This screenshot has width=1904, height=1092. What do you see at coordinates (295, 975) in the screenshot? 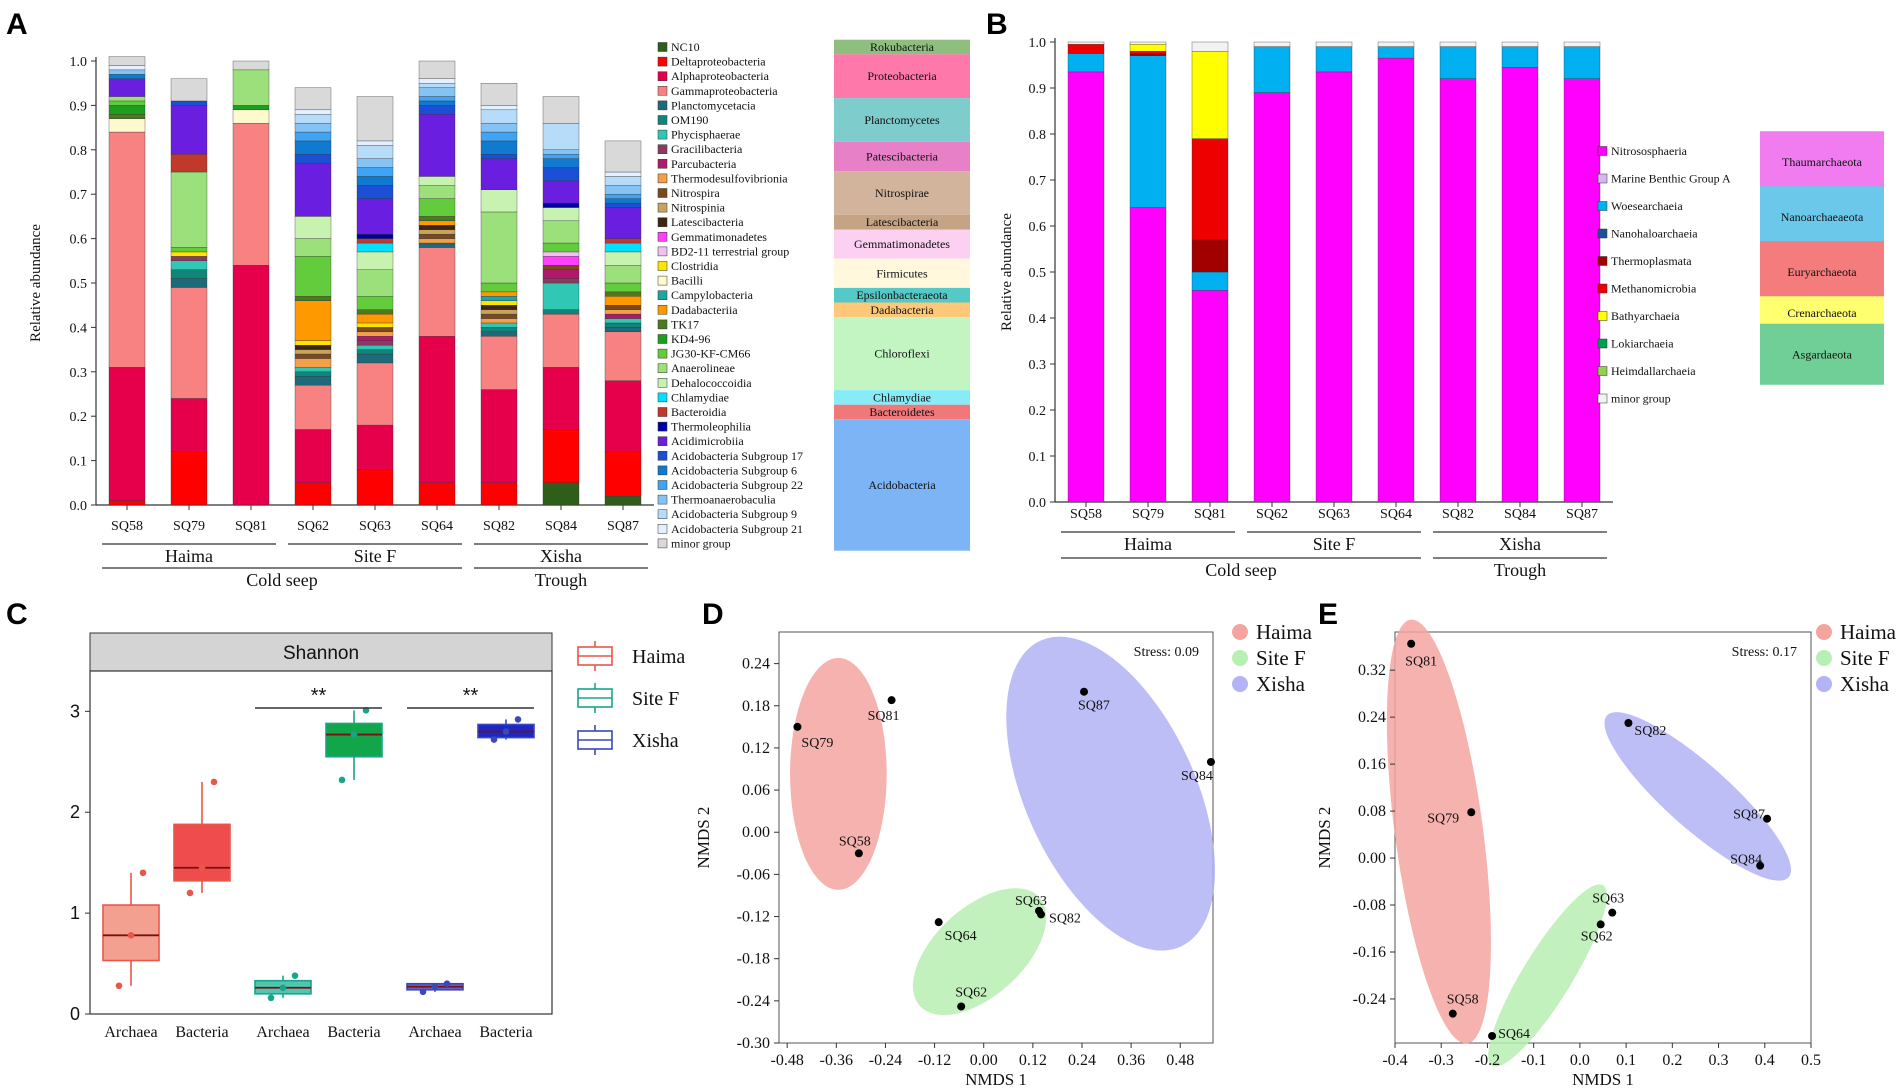
I see `data-point` at bounding box center [295, 975].